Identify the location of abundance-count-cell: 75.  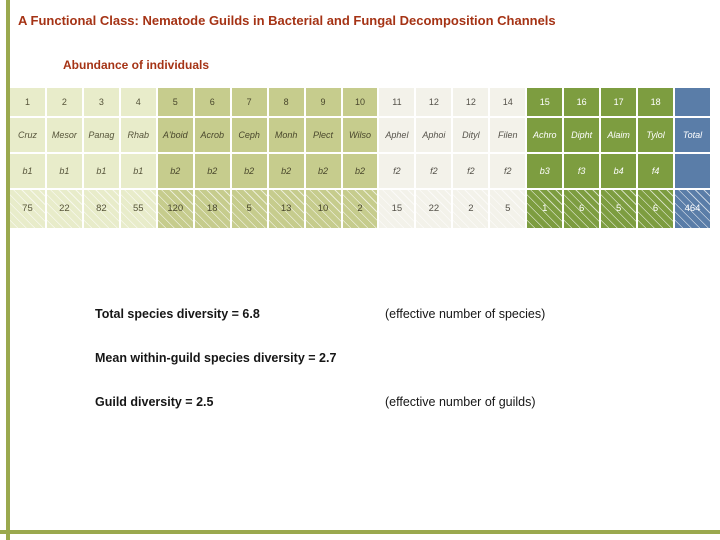
(27, 209).